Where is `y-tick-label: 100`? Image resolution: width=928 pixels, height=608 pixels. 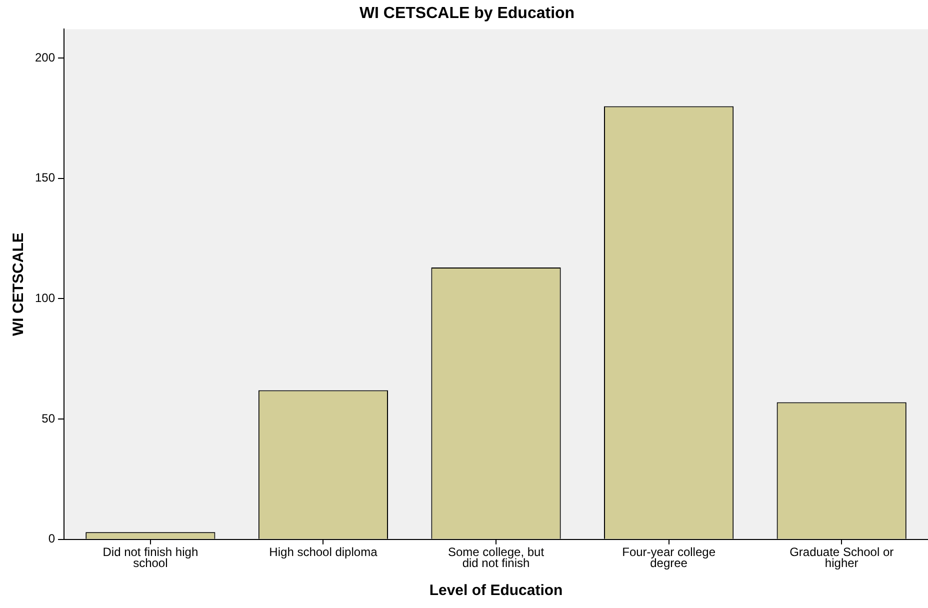 y-tick-label: 100 is located at coordinates (45, 298).